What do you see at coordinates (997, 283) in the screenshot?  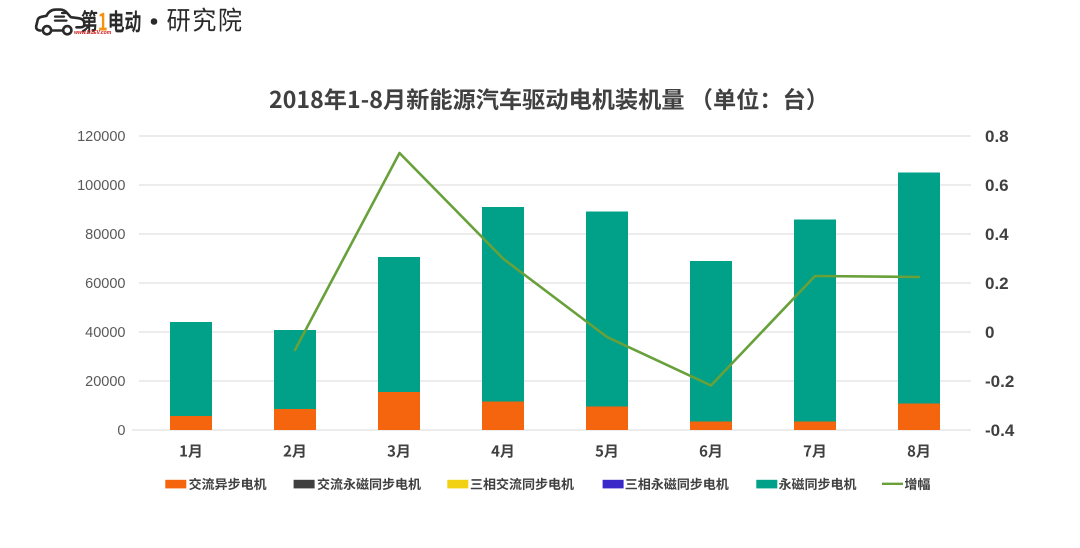 I see `svg-text: 0.2` at bounding box center [997, 283].